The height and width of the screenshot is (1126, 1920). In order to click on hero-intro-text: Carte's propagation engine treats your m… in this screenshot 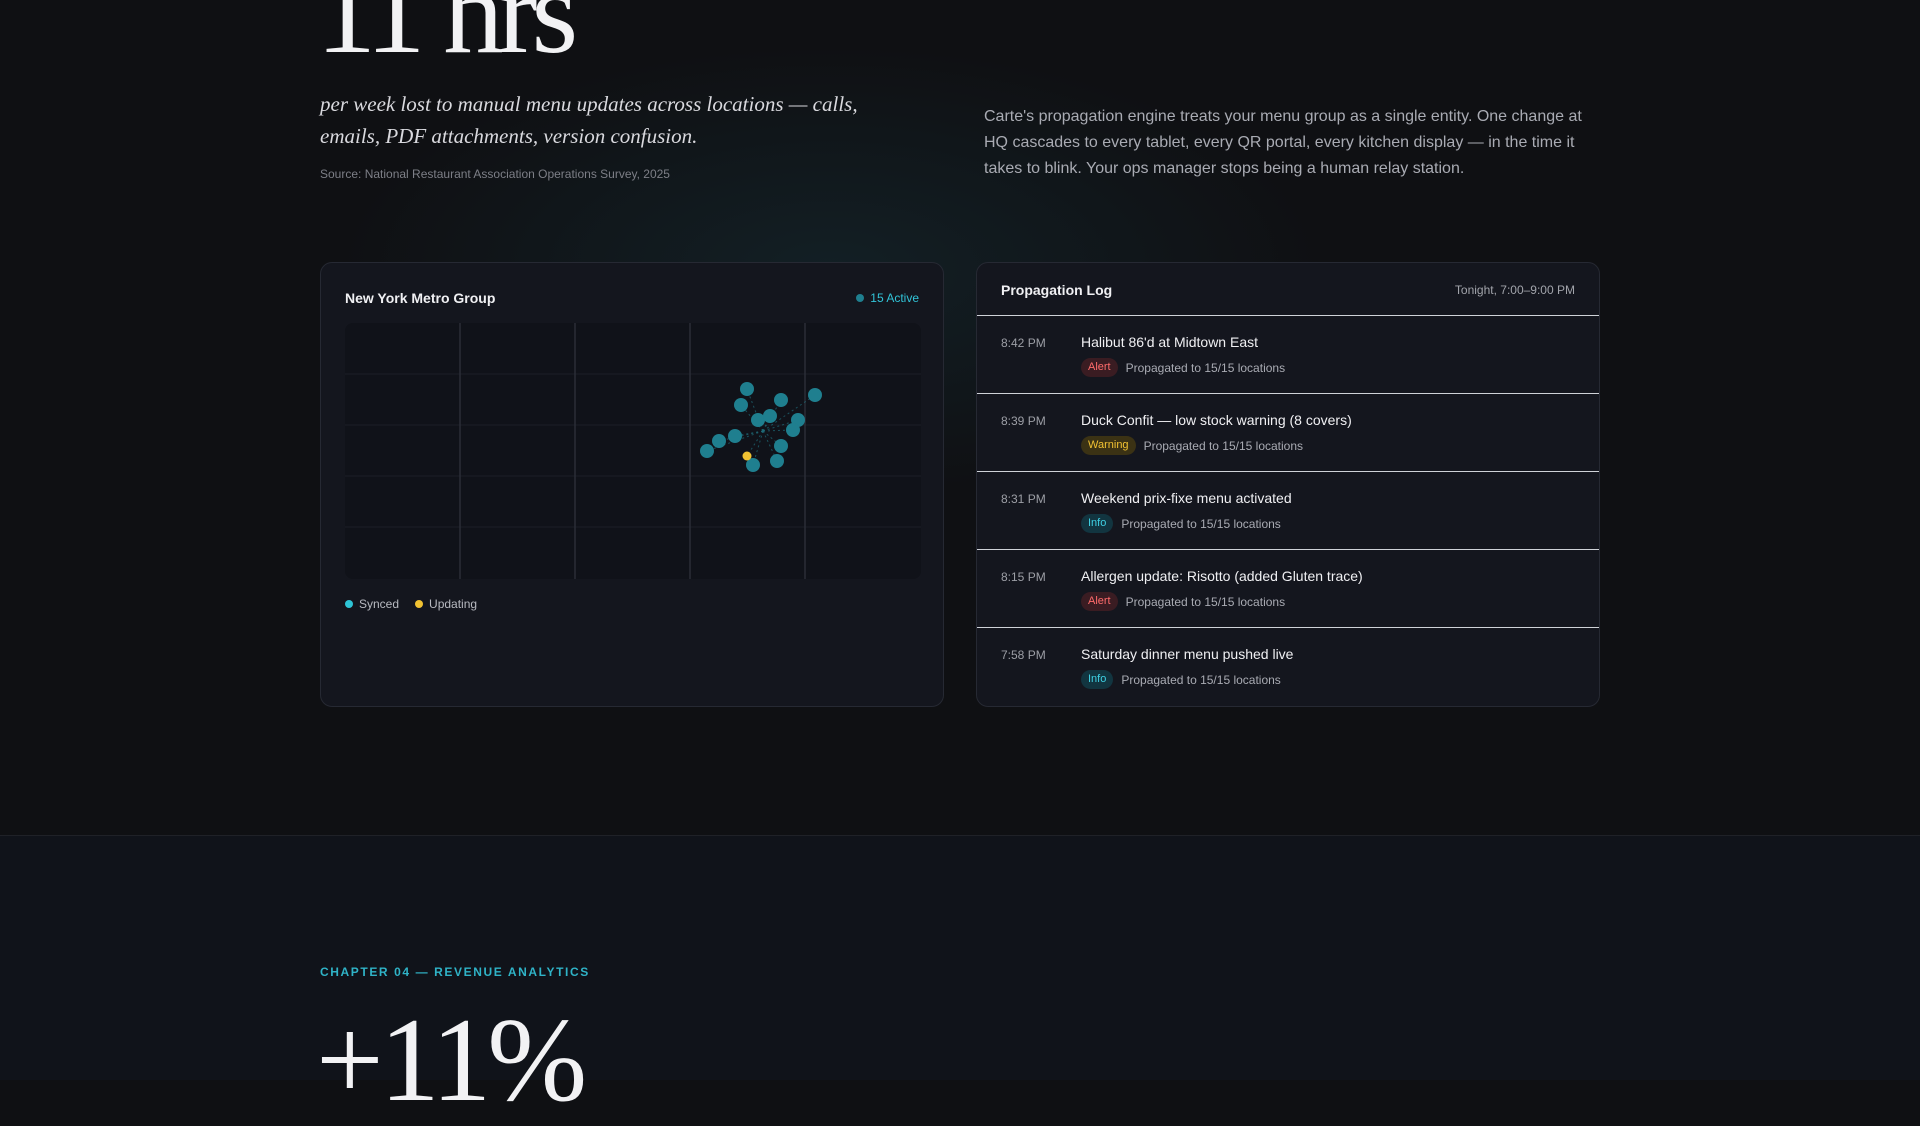, I will do `click(1283, 142)`.